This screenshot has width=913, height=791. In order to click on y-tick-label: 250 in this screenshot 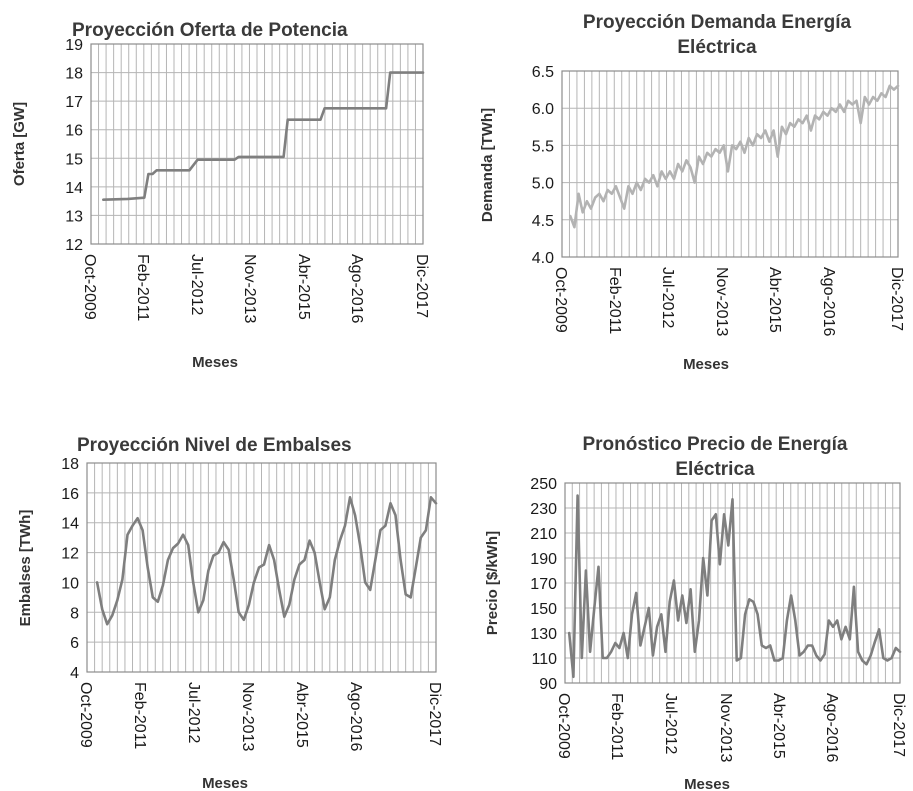, I will do `click(543, 484)`.